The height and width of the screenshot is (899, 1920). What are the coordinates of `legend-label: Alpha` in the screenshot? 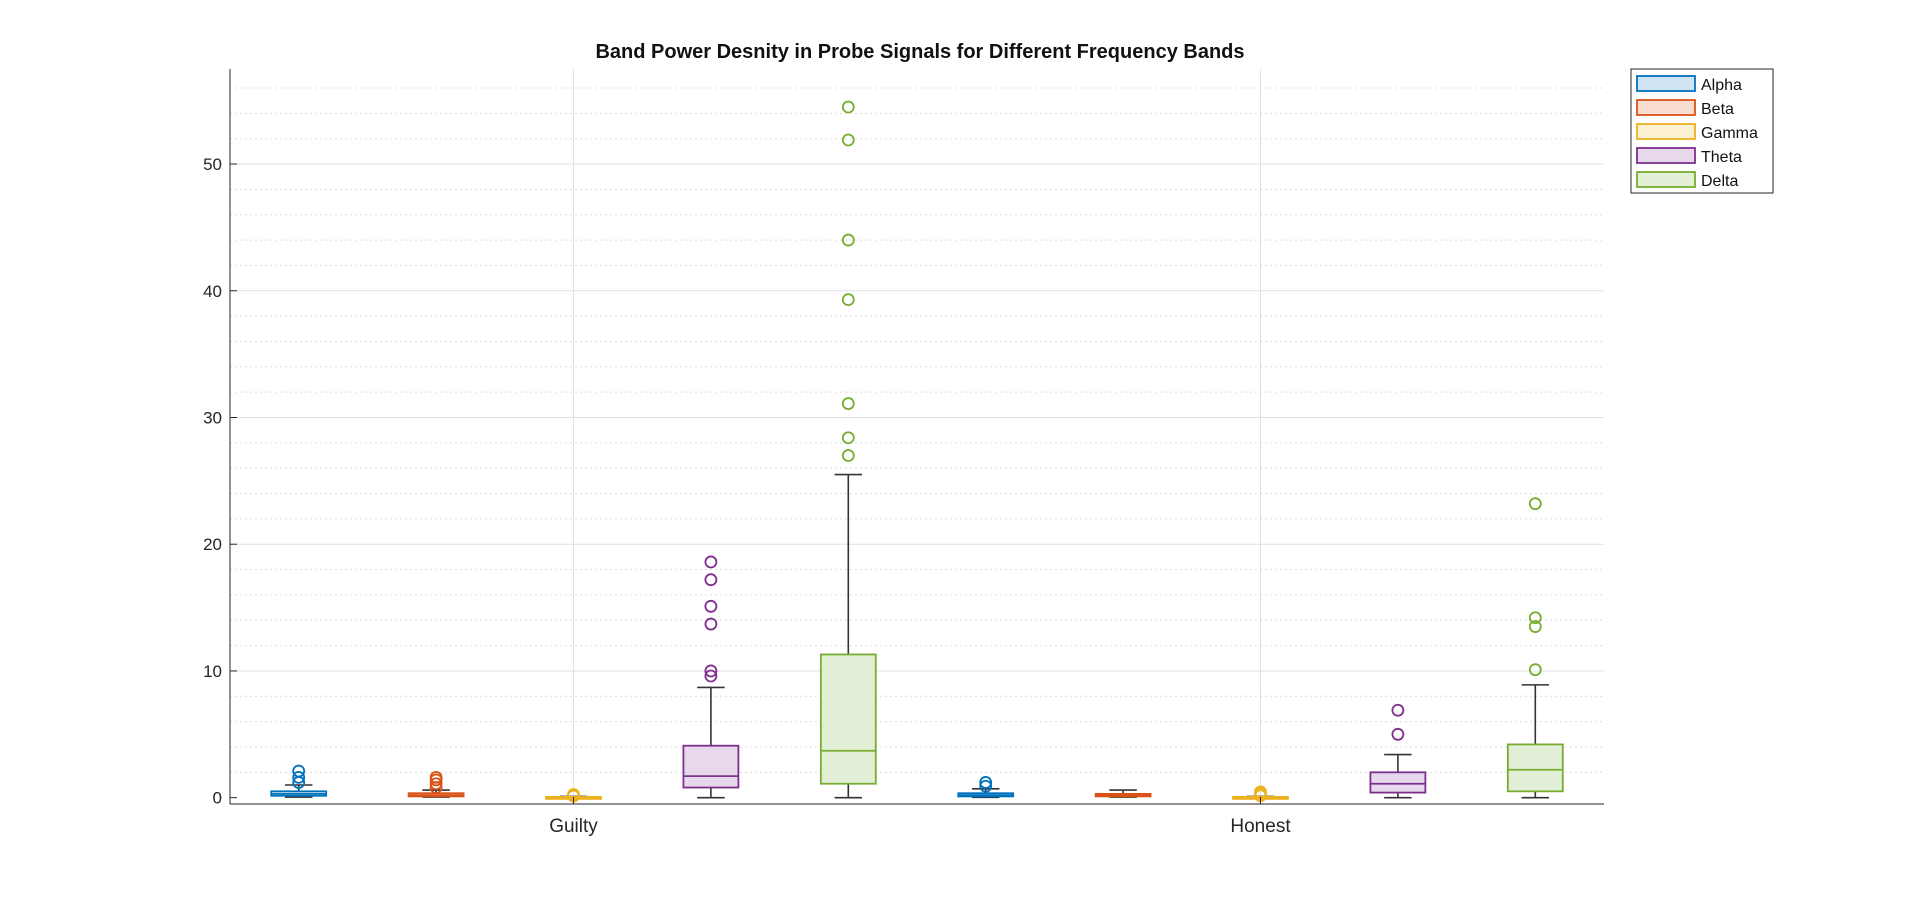 It's located at (1721, 85).